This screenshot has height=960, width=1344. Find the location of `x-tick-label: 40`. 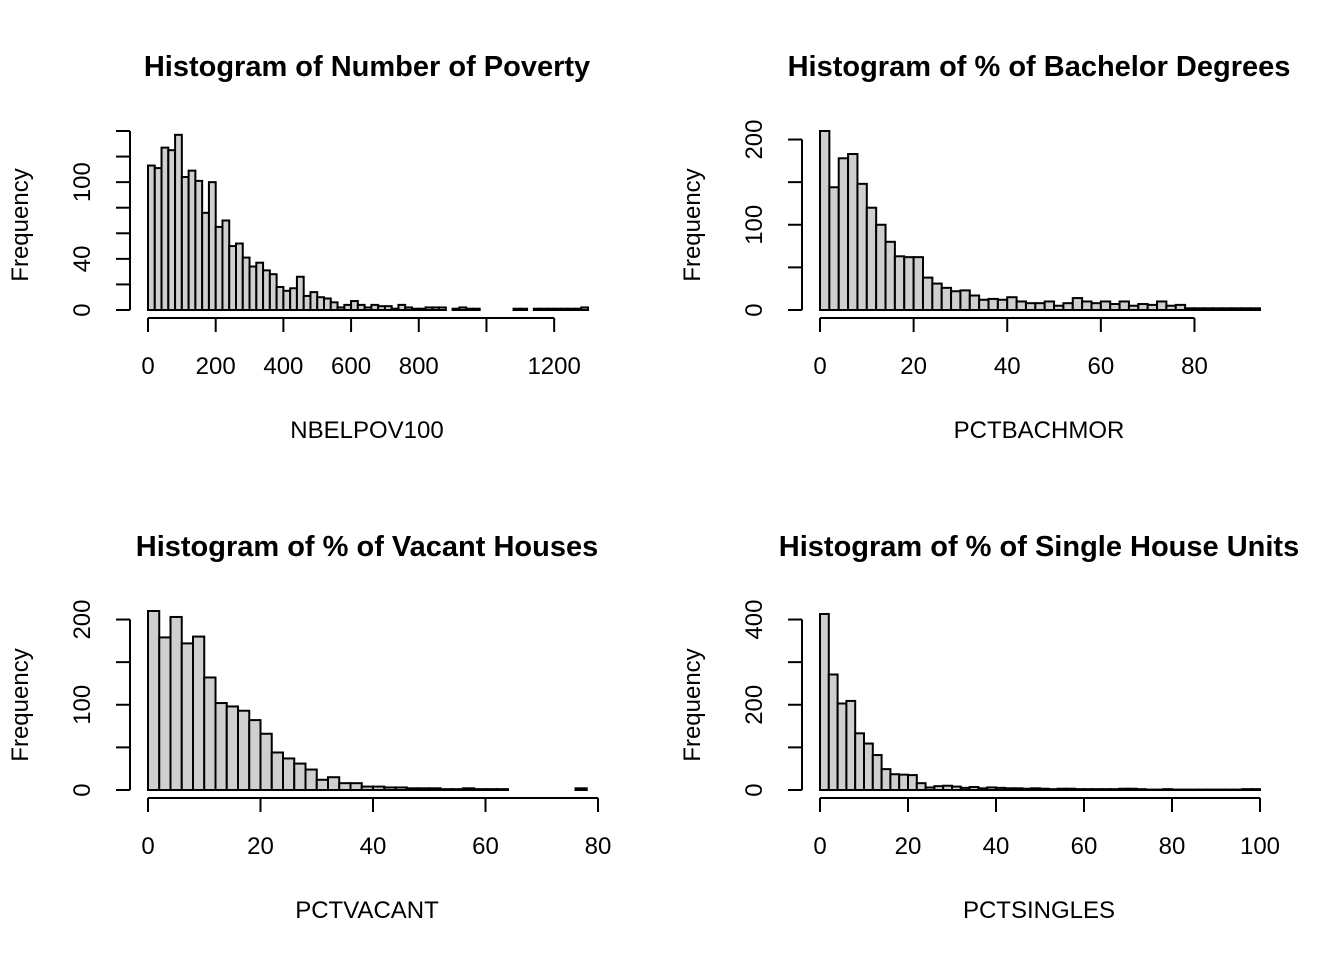

x-tick-label: 40 is located at coordinates (996, 846).